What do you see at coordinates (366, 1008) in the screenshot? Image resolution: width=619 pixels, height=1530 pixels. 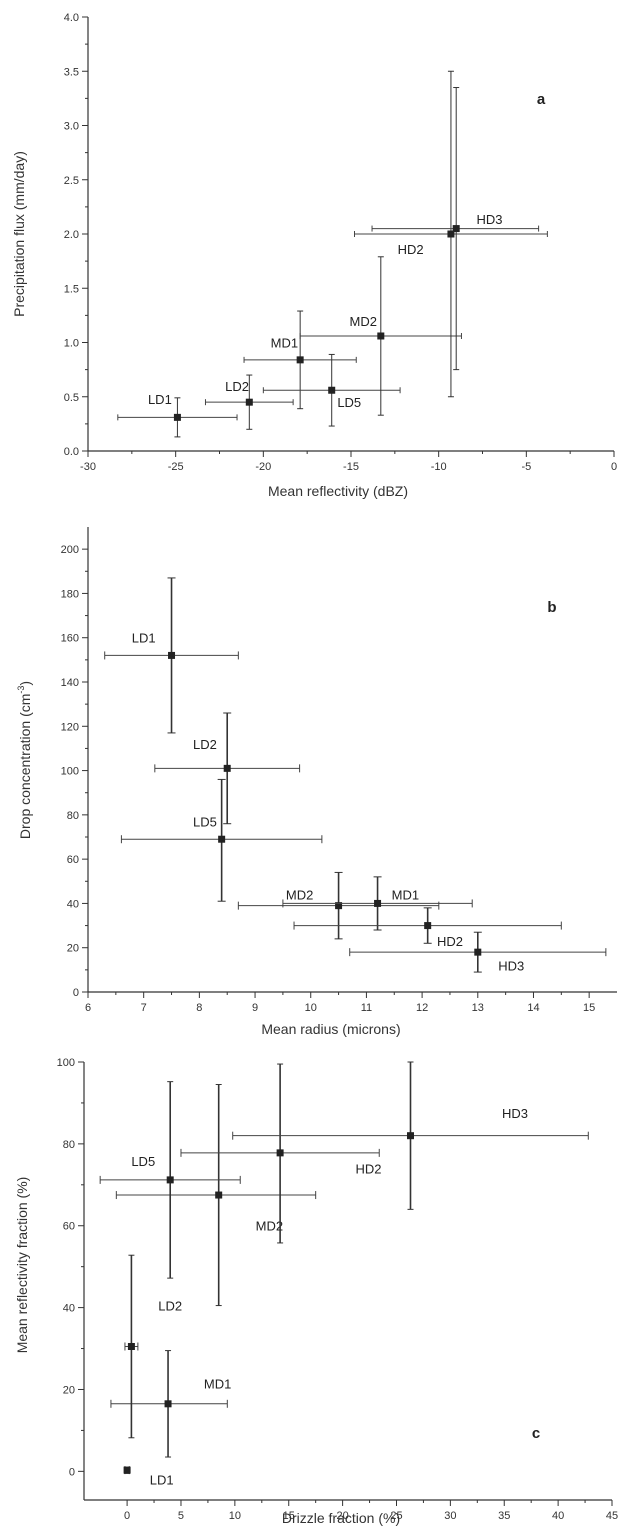 I see `panel-b-x-tick-label: 11` at bounding box center [366, 1008].